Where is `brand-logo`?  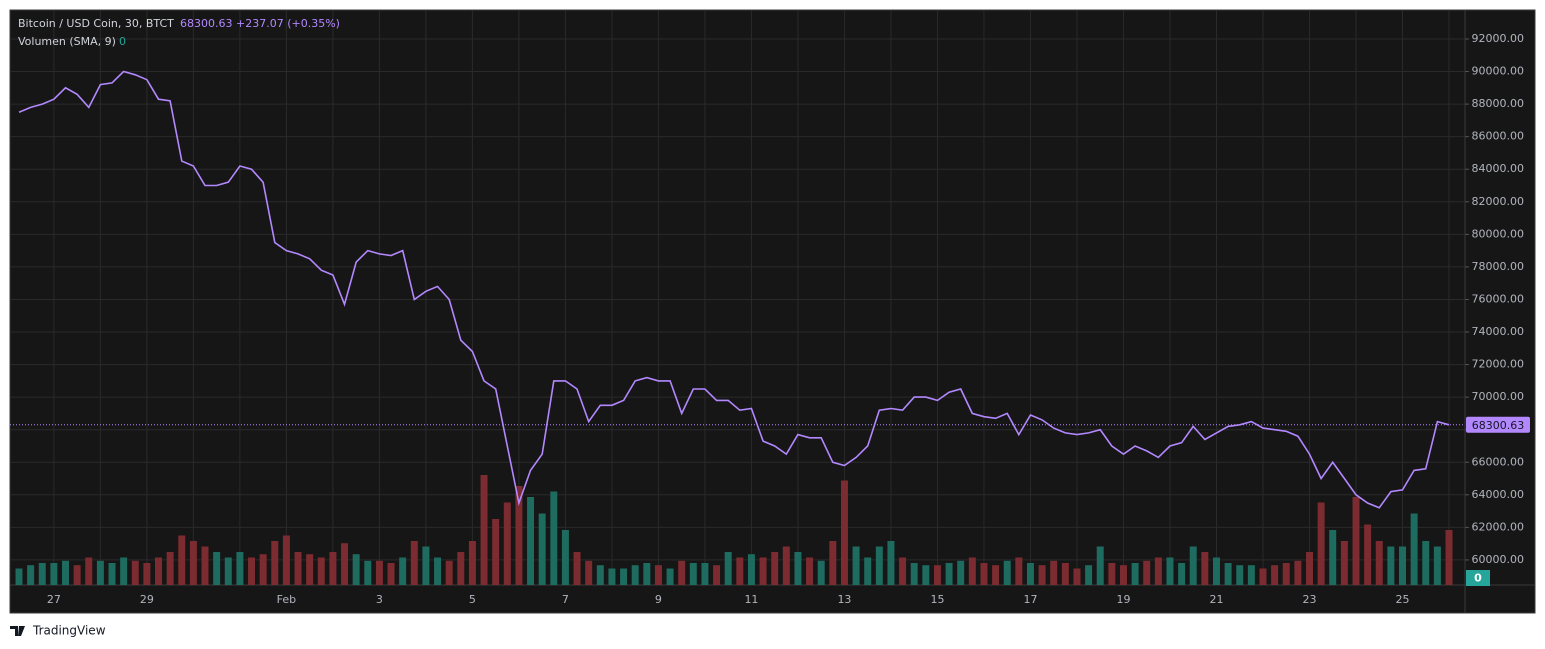 brand-logo is located at coordinates (17, 631).